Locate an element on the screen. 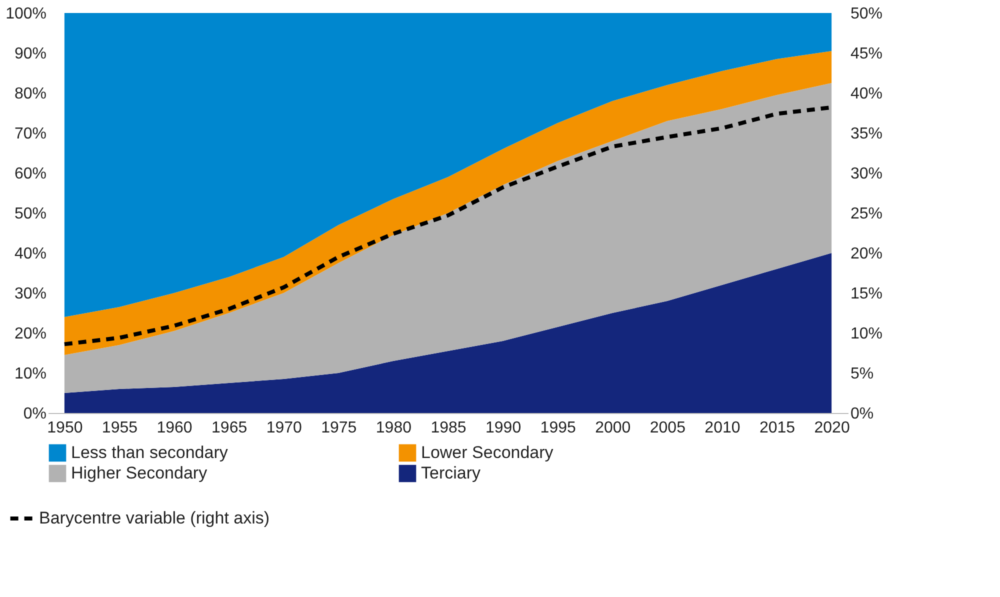 This screenshot has width=1000, height=597. legend-label: Higher Secondary is located at coordinates (139, 473).